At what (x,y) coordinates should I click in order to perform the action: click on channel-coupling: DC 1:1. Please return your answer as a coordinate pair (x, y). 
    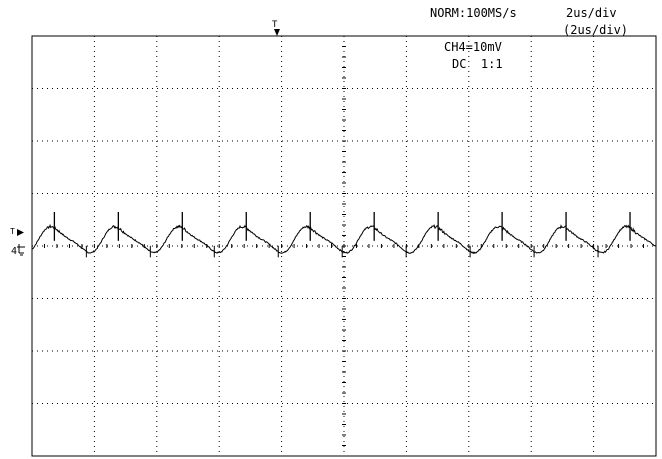
    Looking at the image, I should click on (477, 64).